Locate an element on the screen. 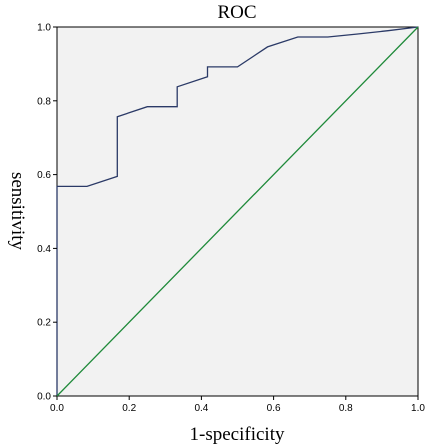  y-tick-label: 0.4 is located at coordinates (44, 249).